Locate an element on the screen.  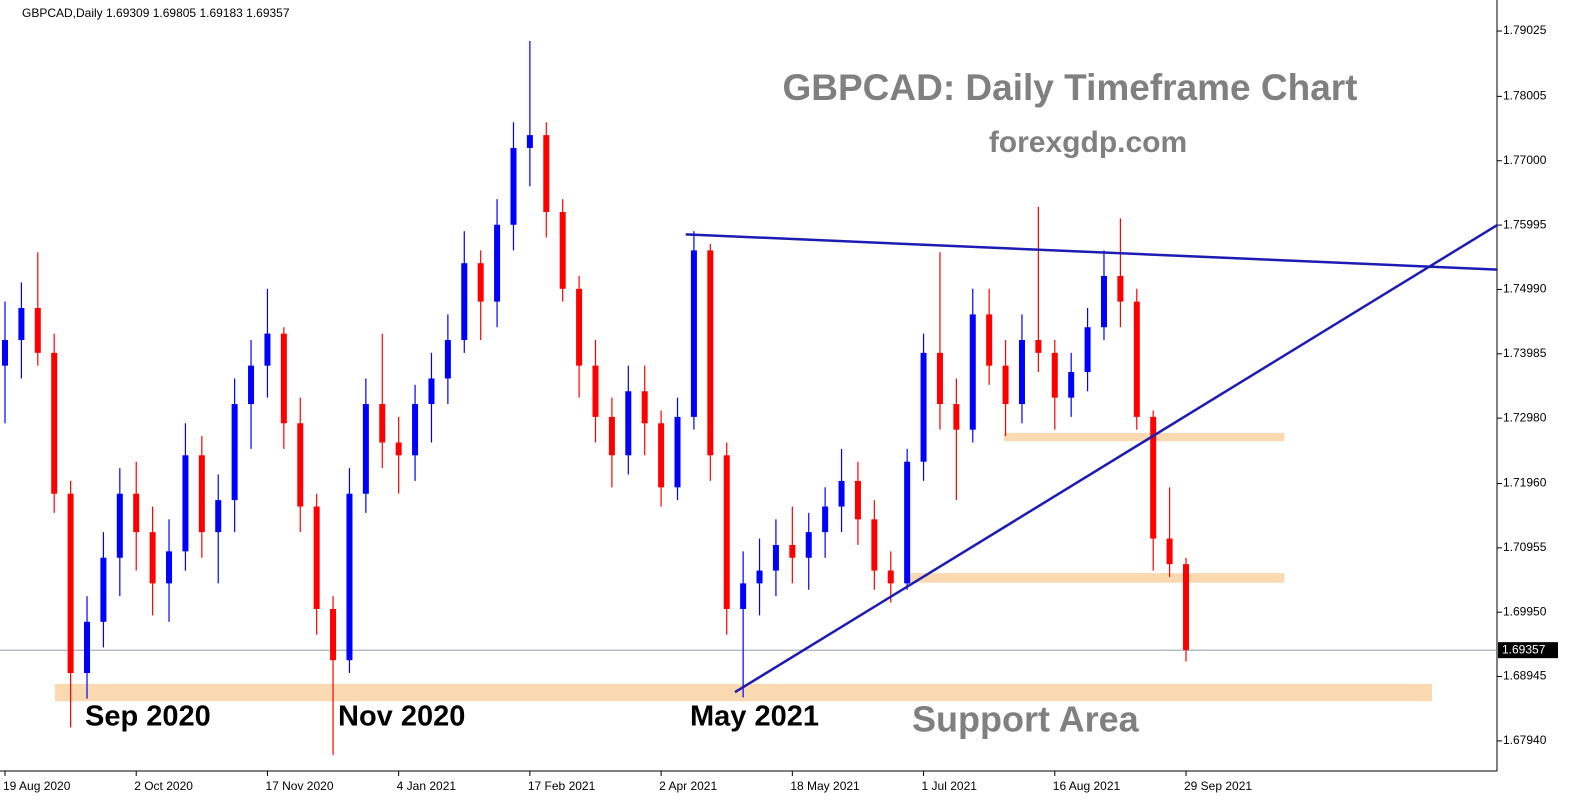
annotation: Sep 2020 is located at coordinates (148, 717).